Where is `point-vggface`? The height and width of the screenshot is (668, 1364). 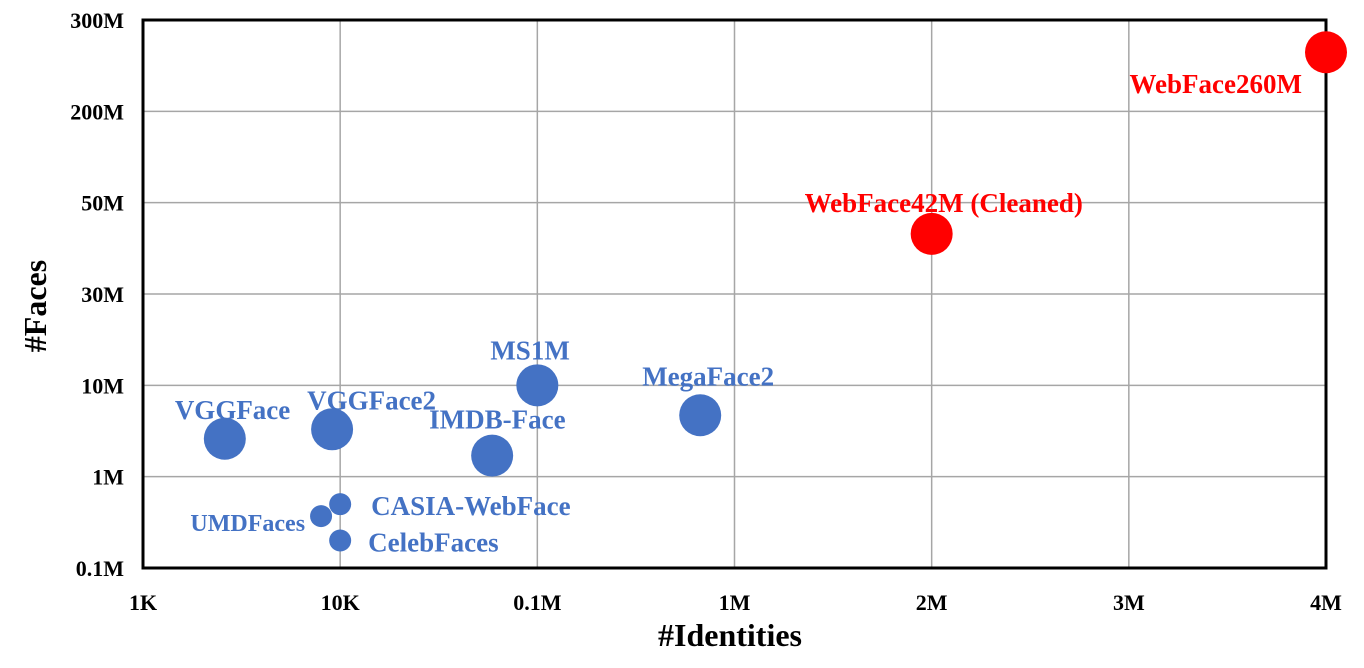
point-vggface is located at coordinates (224, 438).